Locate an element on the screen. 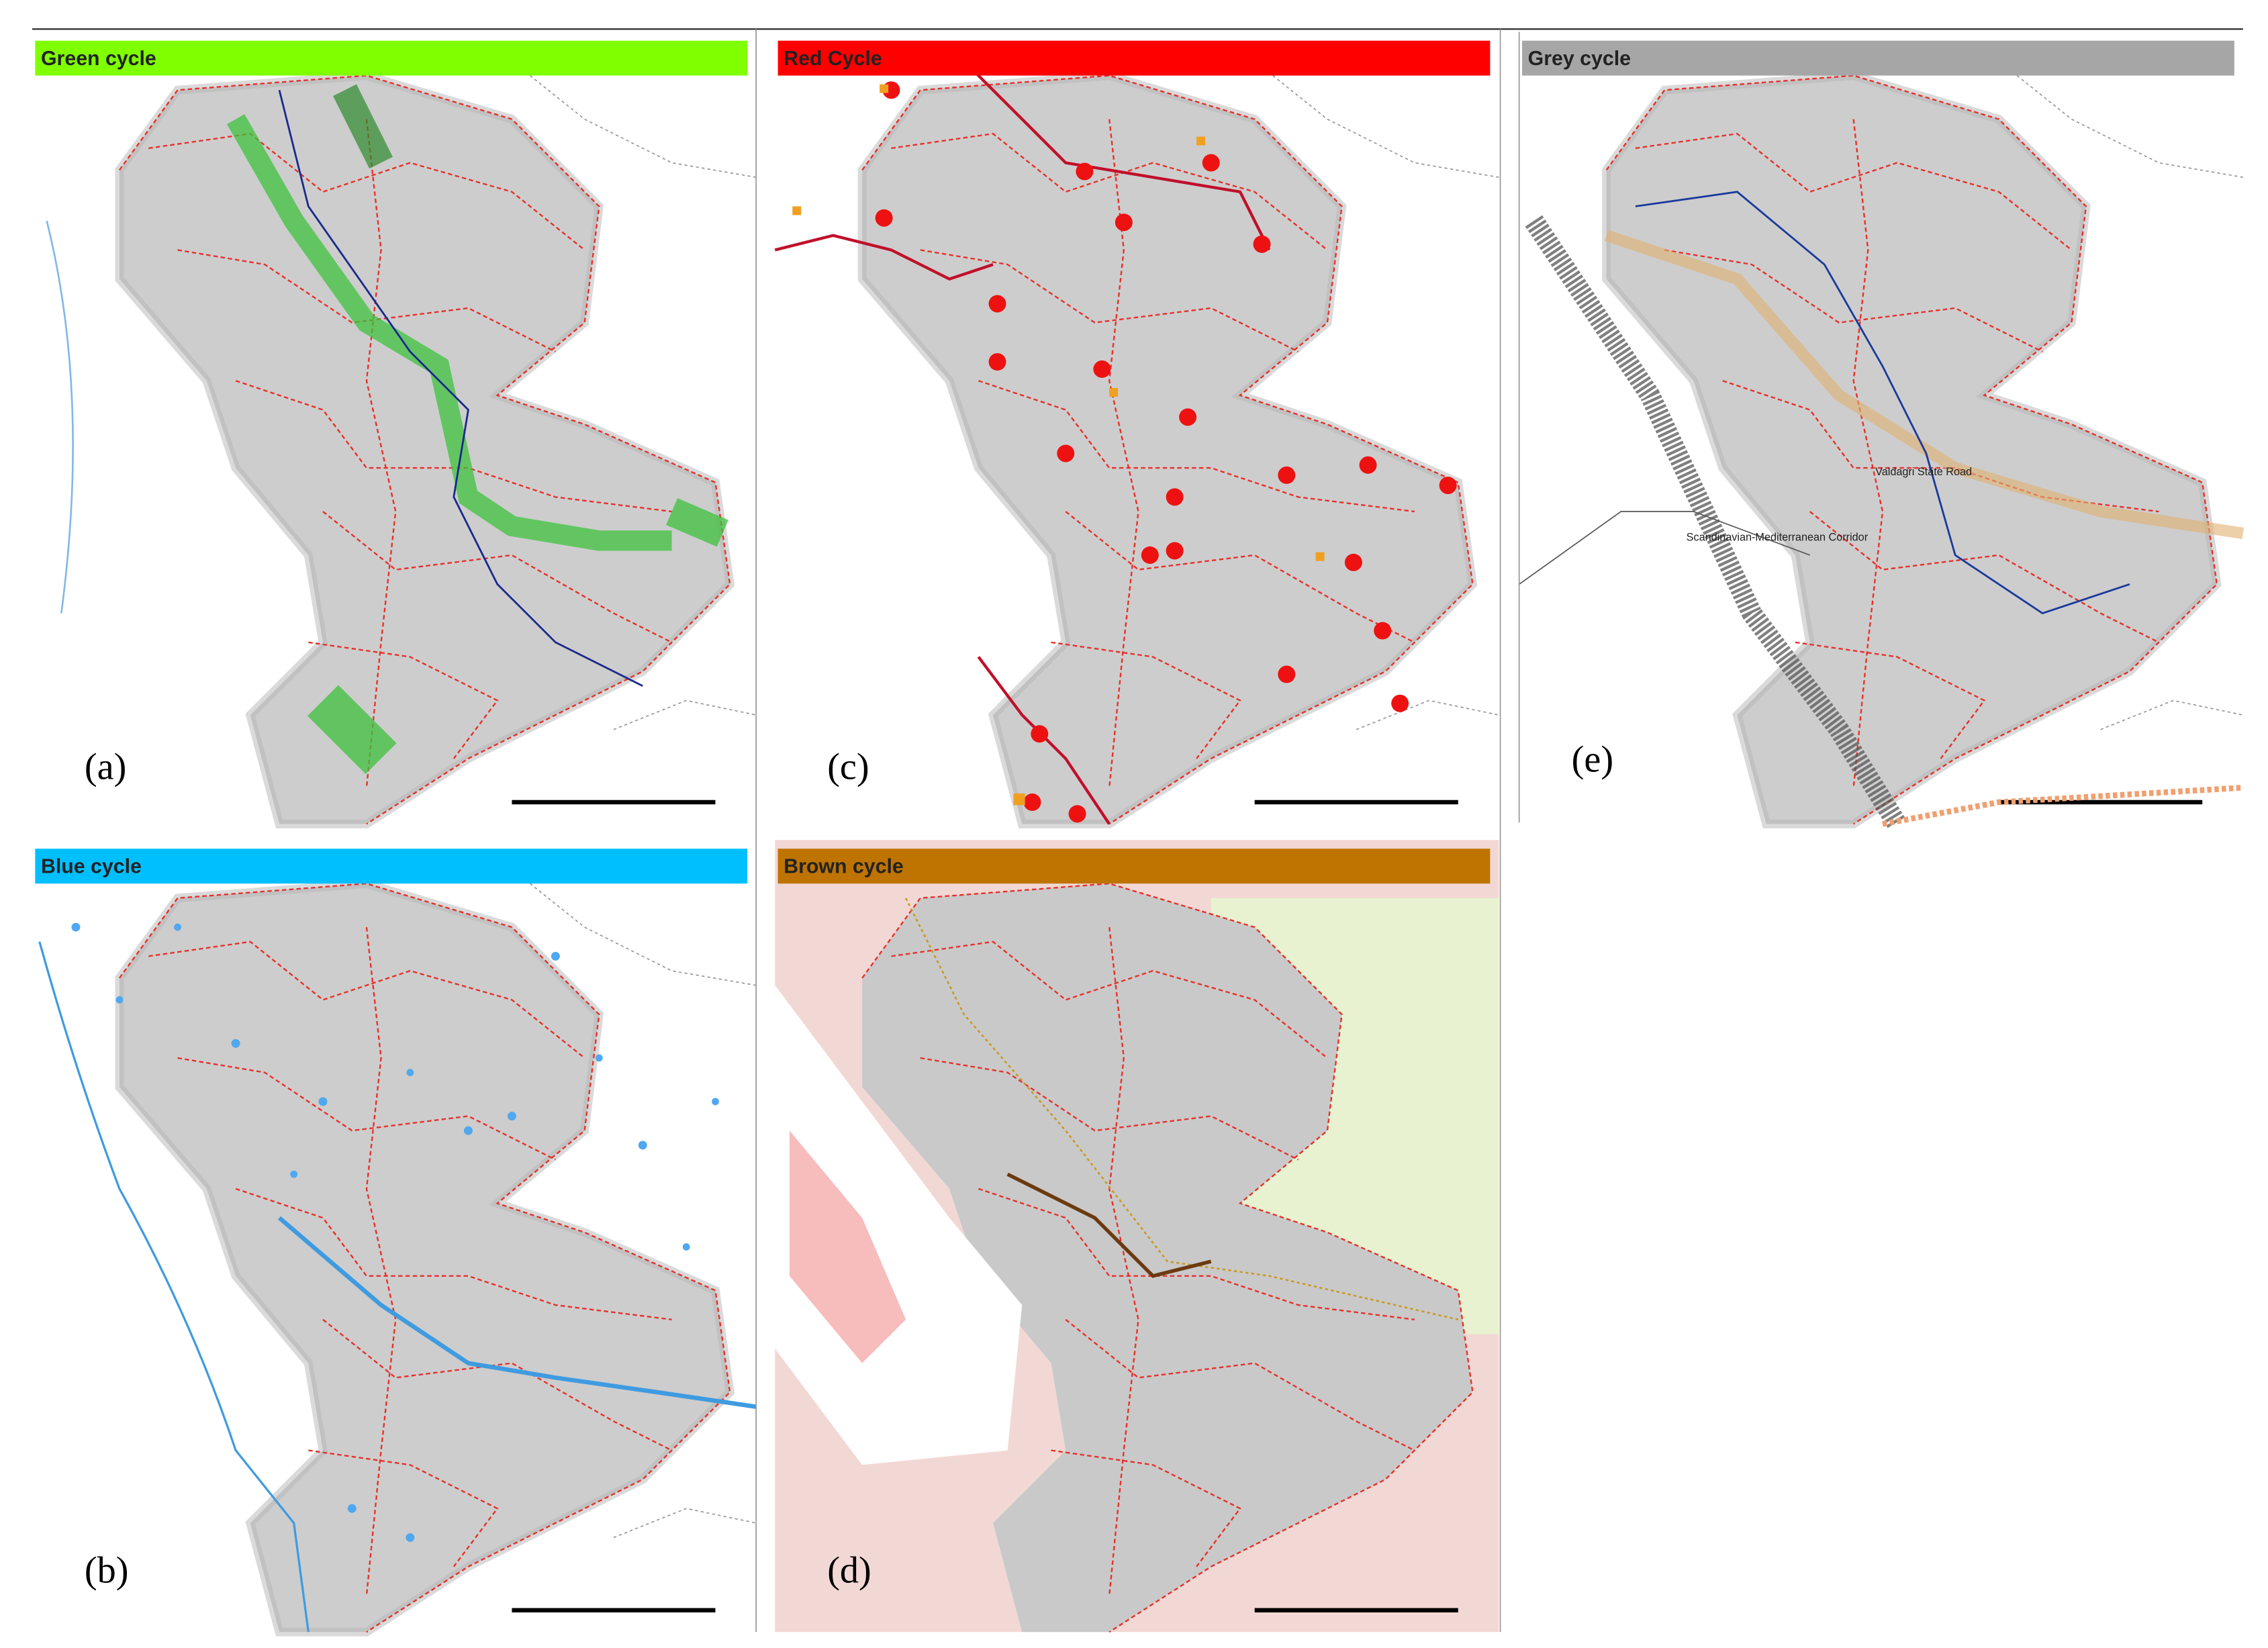 The image size is (2268, 1648). corridor is located at coordinates (1715, 522).